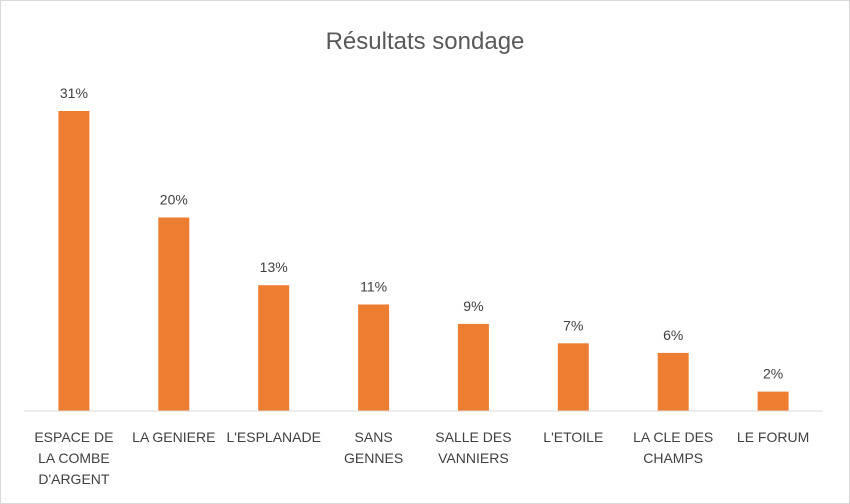 Image resolution: width=850 pixels, height=504 pixels. What do you see at coordinates (73, 458) in the screenshot?
I see `category-label-0: ESPACE DE LA COMBE D'ARGENT` at bounding box center [73, 458].